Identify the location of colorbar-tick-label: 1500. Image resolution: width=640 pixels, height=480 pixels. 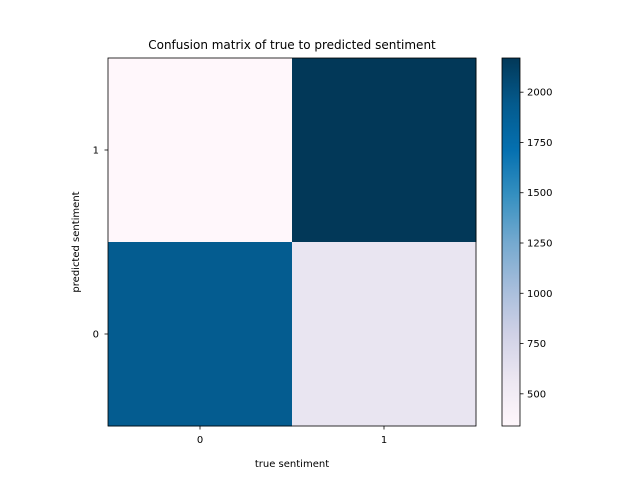
(539, 193).